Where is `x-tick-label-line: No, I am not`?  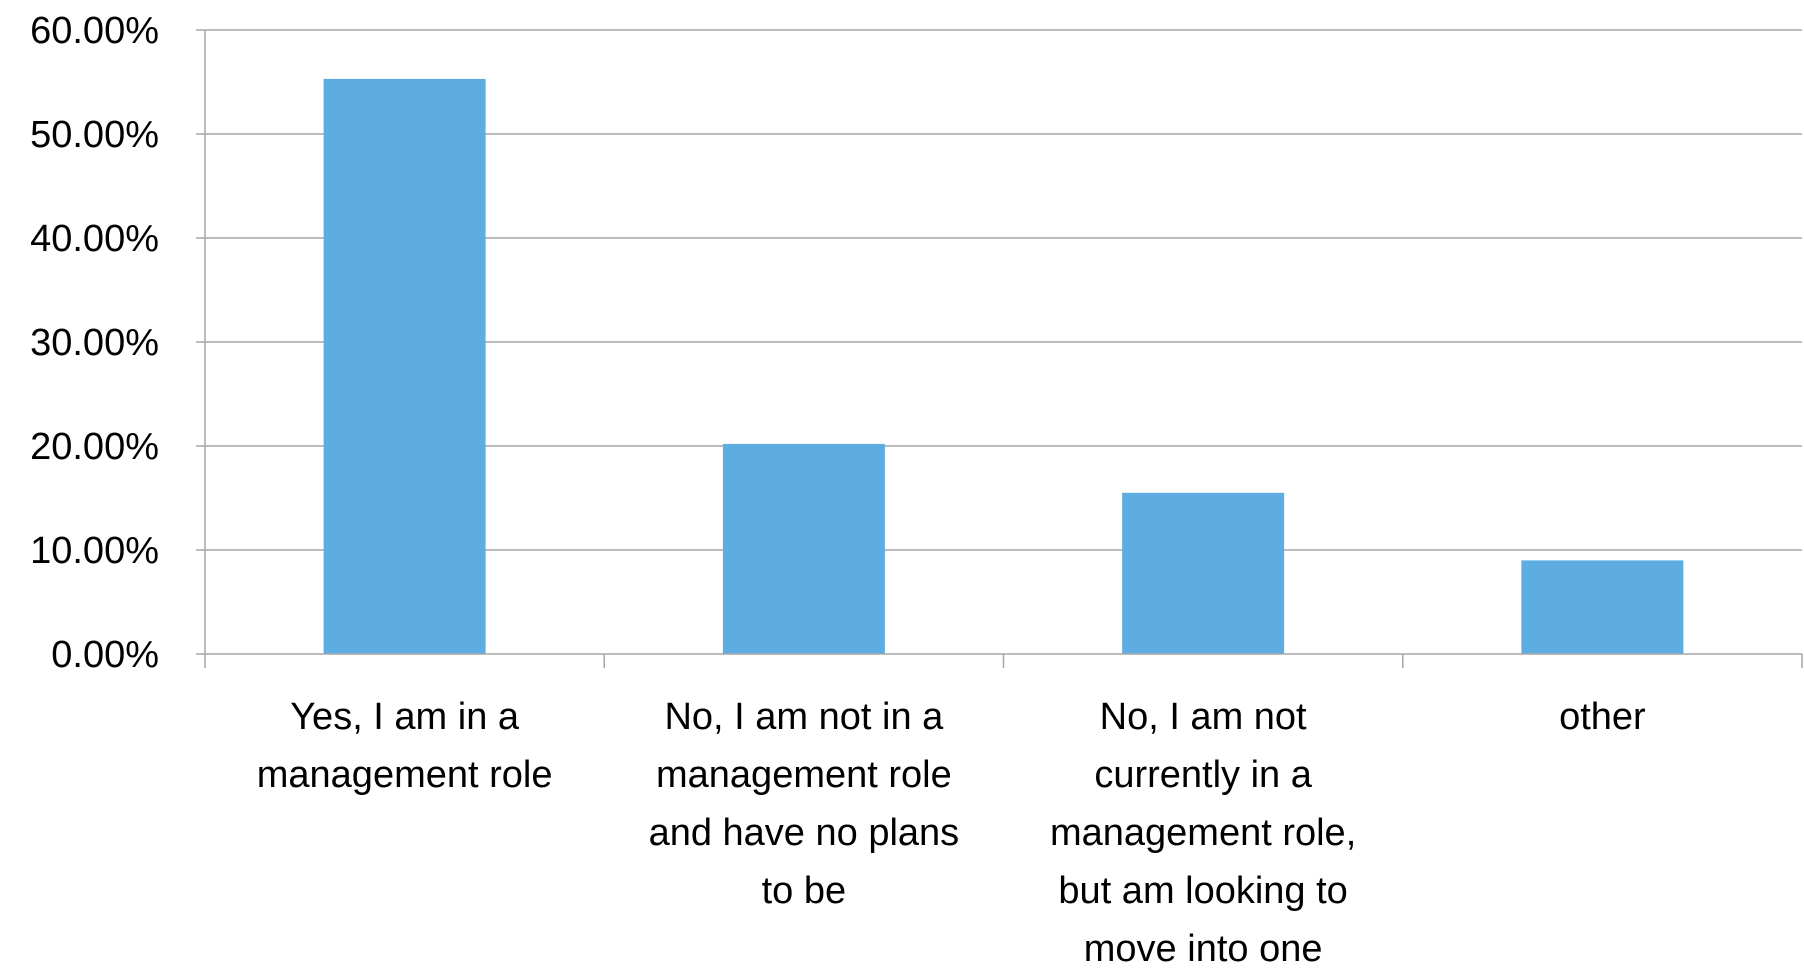 x-tick-label-line: No, I am not is located at coordinates (1203, 717).